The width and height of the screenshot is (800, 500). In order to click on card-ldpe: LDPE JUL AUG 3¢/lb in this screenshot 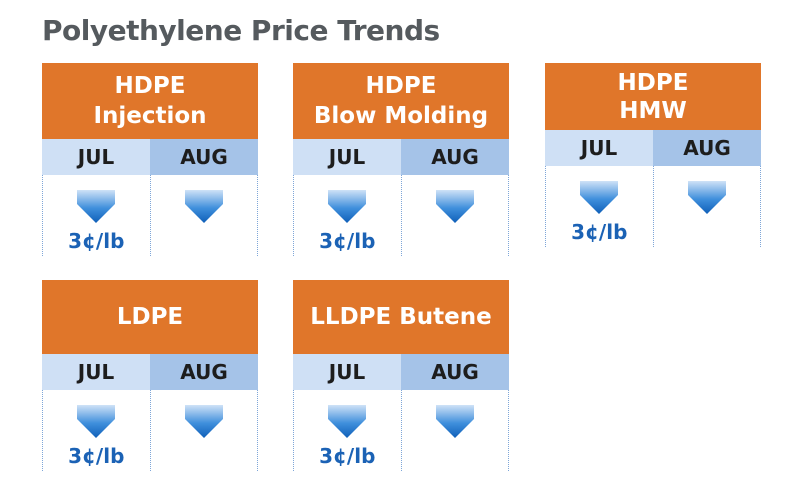, I will do `click(150, 375)`.